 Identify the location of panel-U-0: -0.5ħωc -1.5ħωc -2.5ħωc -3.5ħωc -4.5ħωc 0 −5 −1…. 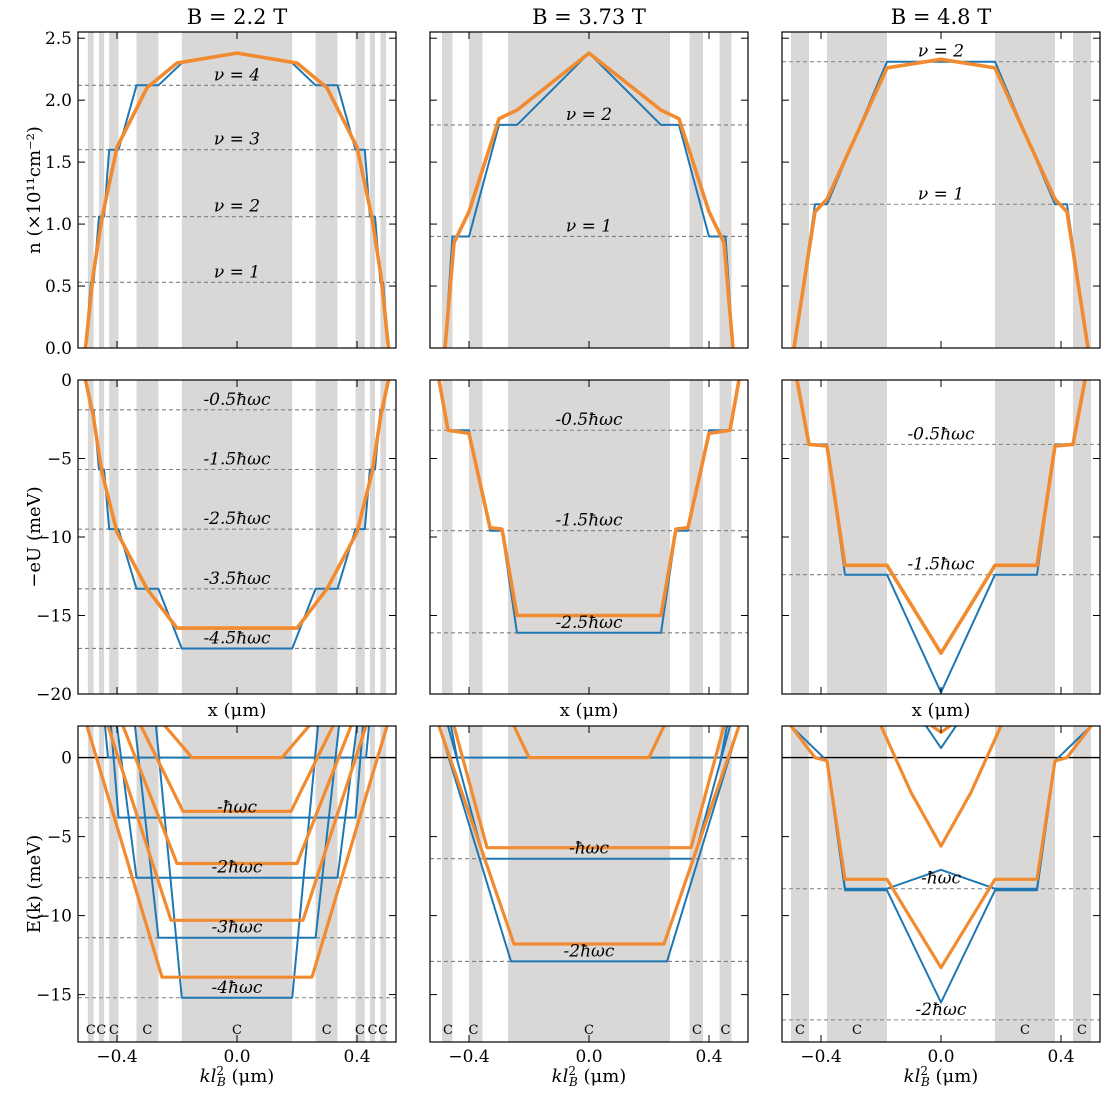
(210, 546).